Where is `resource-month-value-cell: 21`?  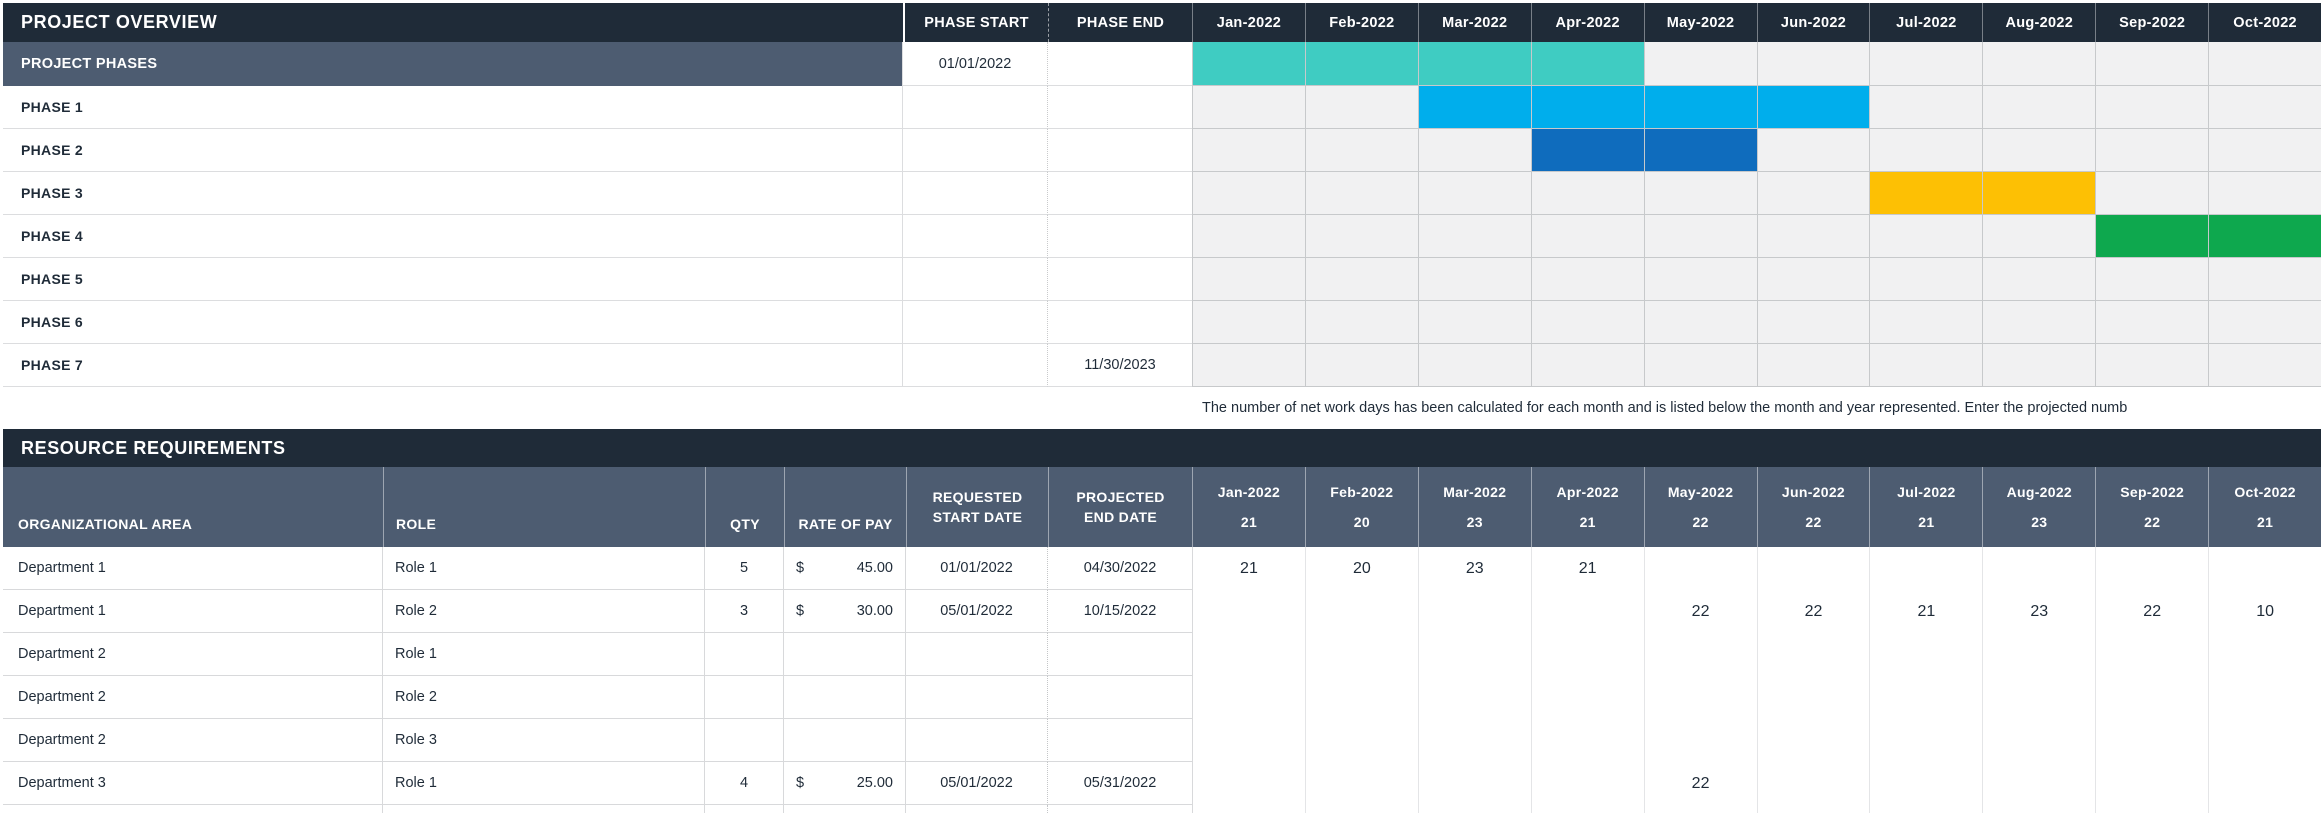 resource-month-value-cell: 21 is located at coordinates (1925, 611).